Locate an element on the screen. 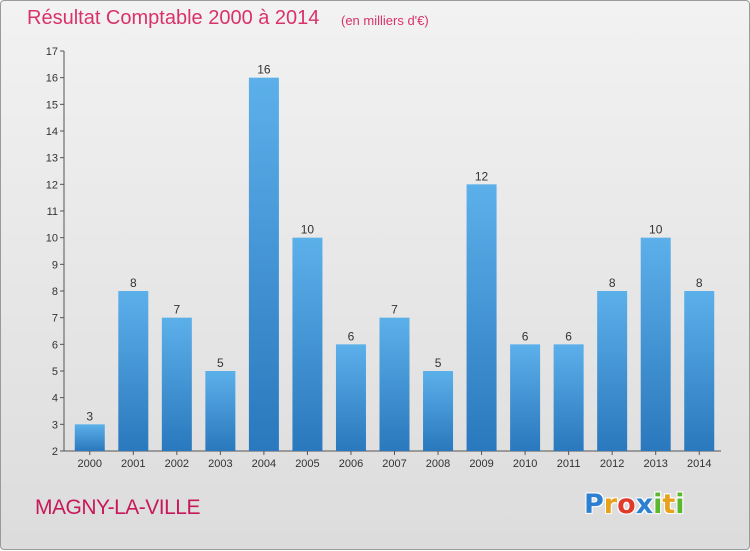  logo-letter: t is located at coordinates (669, 504).